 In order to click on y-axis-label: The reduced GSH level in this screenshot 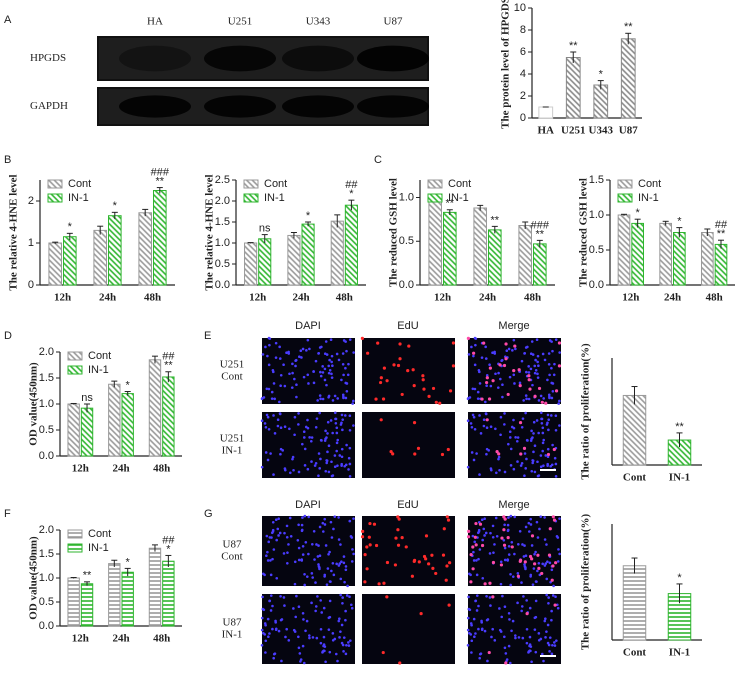, I will do `click(394, 232)`.